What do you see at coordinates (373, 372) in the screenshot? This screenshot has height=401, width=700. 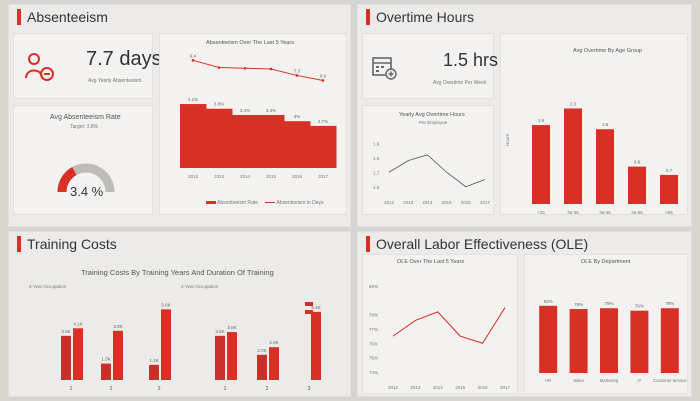 I see `ole-y-tick: 74%` at bounding box center [373, 372].